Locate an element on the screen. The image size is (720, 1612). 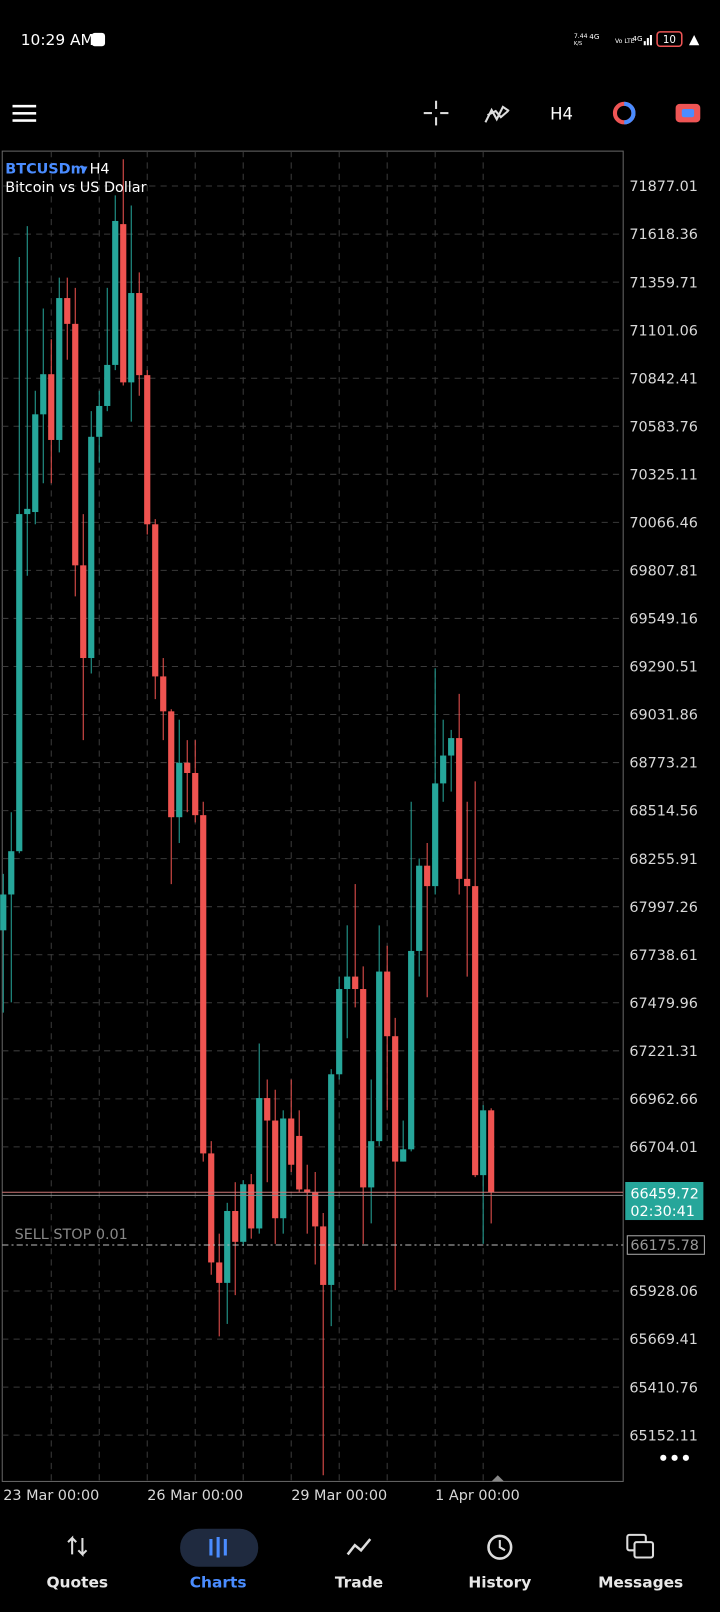
y-tick-label: 71877.01 is located at coordinates (663, 187).